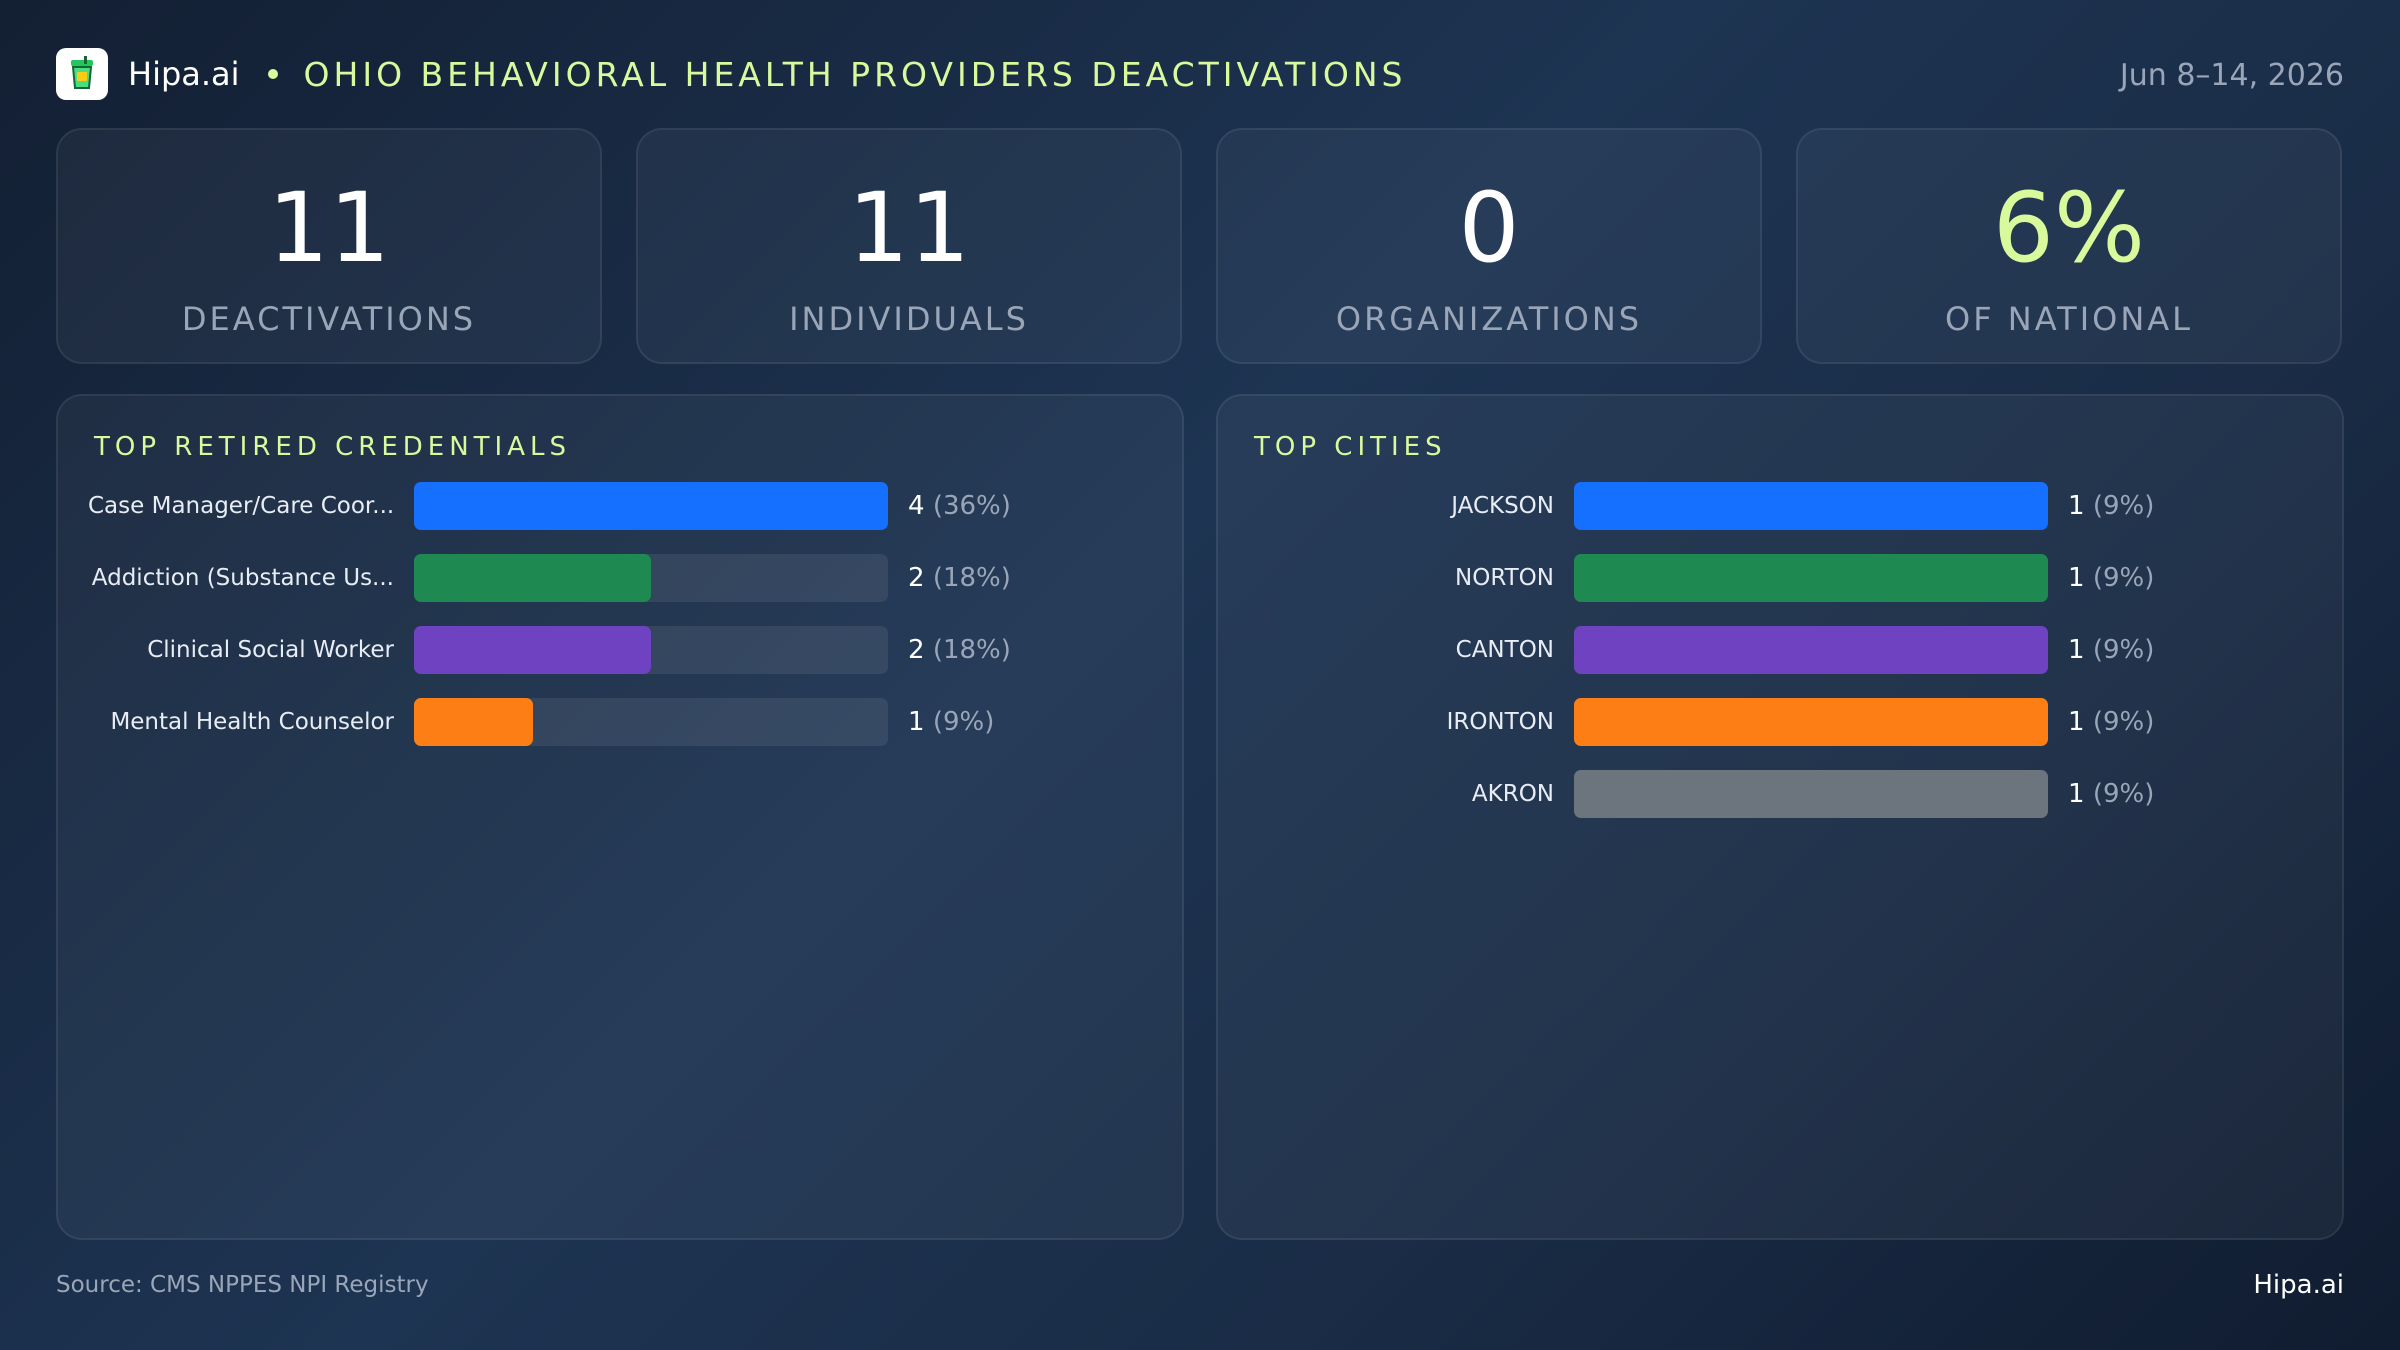 The height and width of the screenshot is (1350, 2400). I want to click on bar-row-credential: Case Manager/Care Coor... 4 (36%), so click(620, 506).